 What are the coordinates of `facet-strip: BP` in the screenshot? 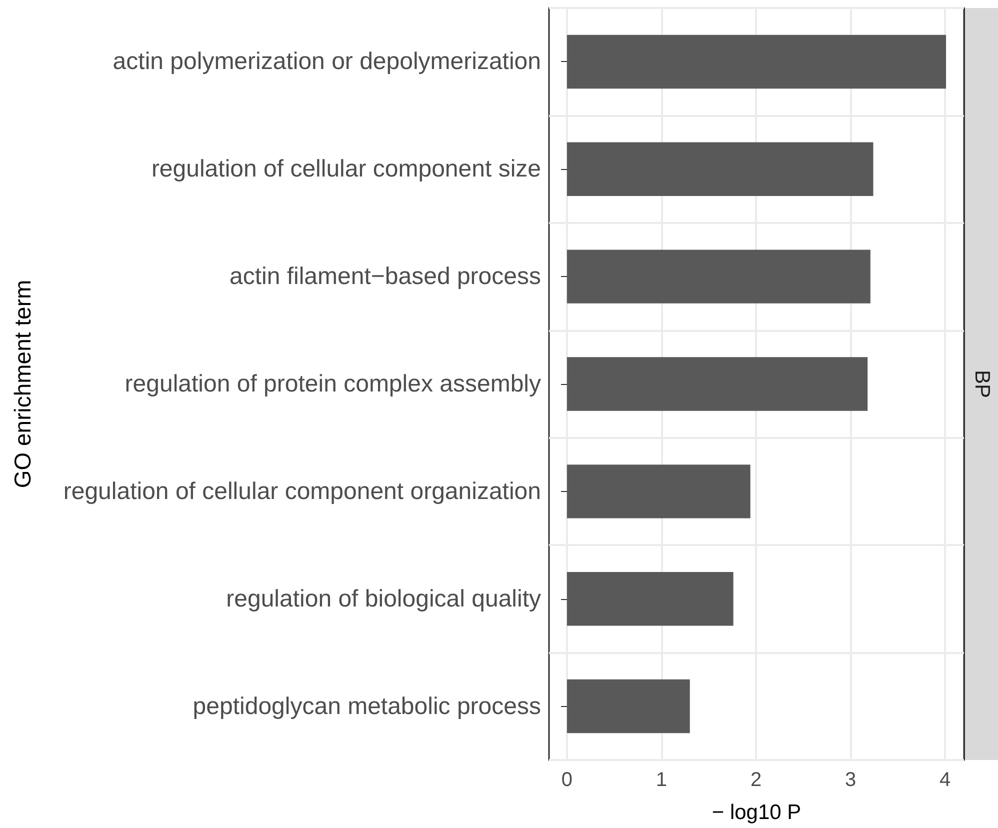 It's located at (981, 384).